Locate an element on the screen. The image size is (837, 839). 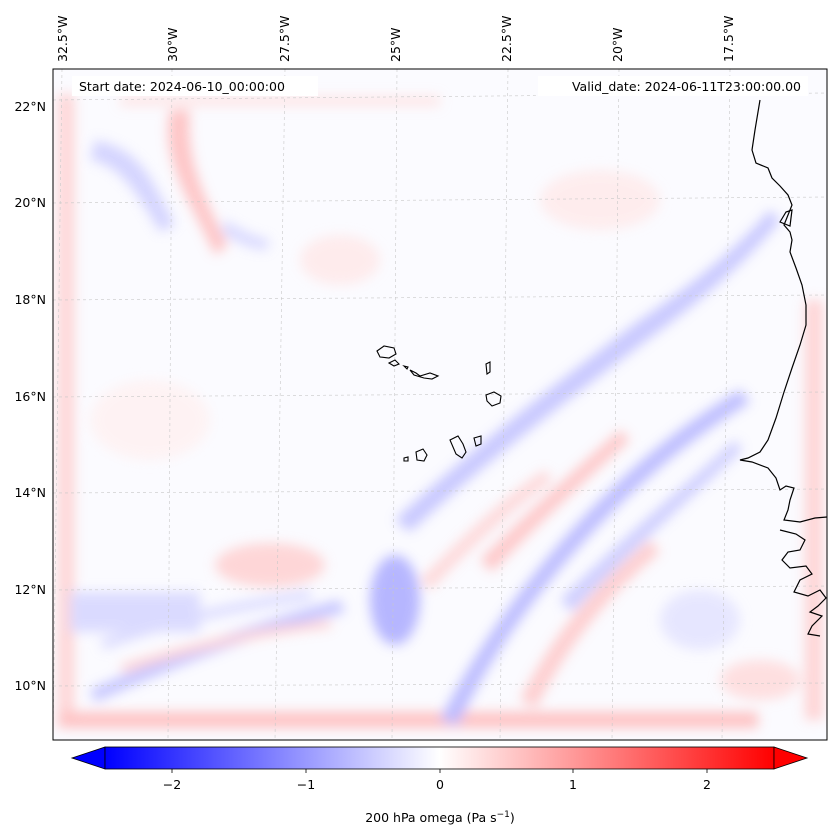
lat-label: 18°N is located at coordinates (30, 299).